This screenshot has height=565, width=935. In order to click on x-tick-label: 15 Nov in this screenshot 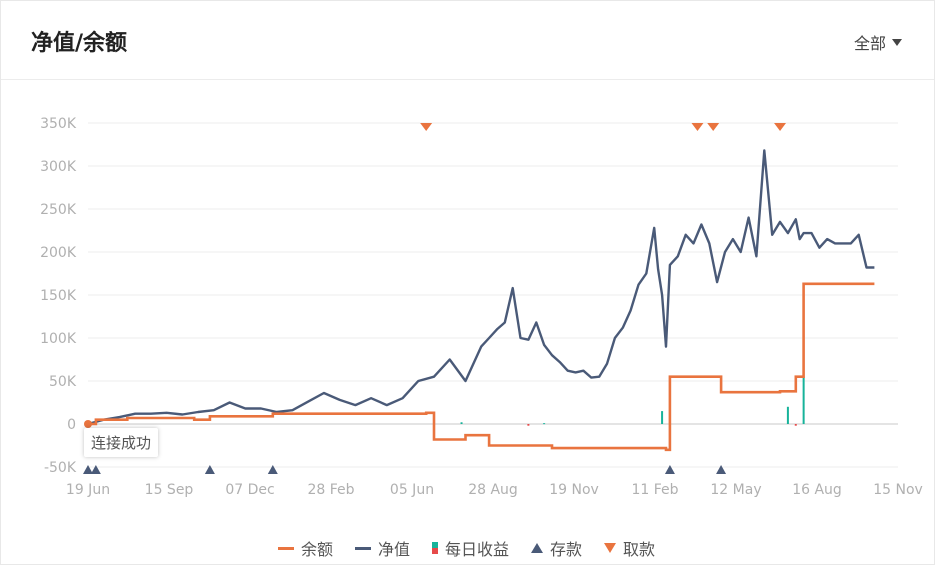, I will do `click(898, 490)`.